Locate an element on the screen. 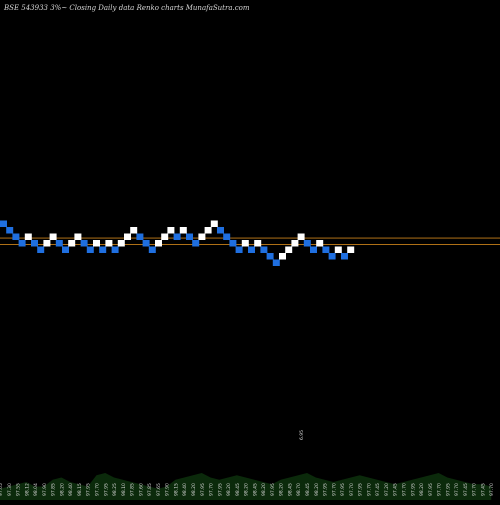  volume-label-38: 97.70 is located at coordinates (334, 489).